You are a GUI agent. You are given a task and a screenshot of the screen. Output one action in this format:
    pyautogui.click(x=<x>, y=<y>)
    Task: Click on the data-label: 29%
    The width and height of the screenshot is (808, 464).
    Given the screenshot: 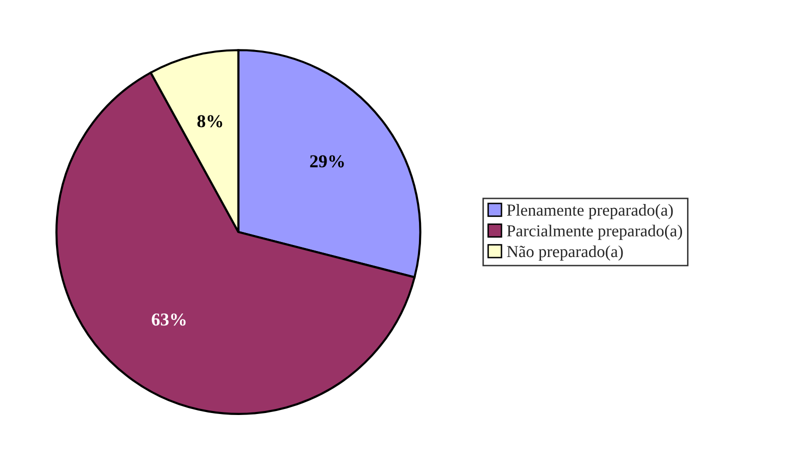 What is the action you would take?
    pyautogui.click(x=327, y=161)
    